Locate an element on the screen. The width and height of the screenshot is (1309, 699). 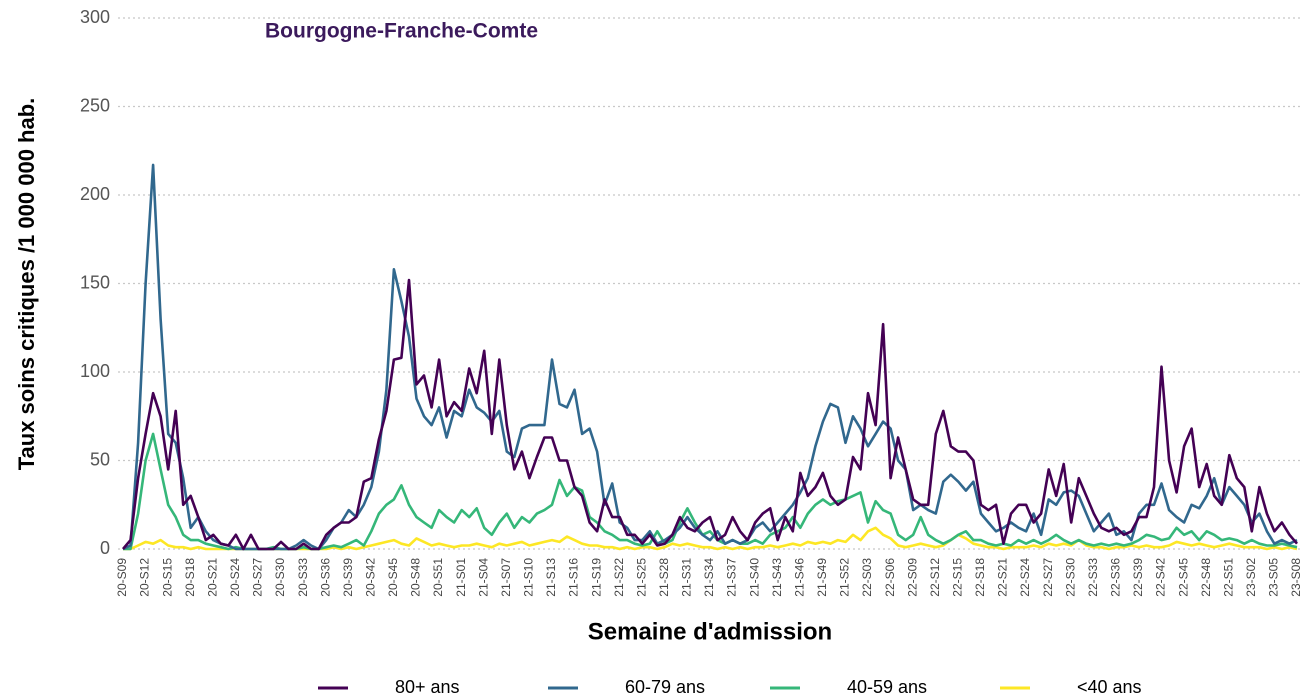
chart-title: Bourgogne-Franche-Comte is located at coordinates (401, 31).